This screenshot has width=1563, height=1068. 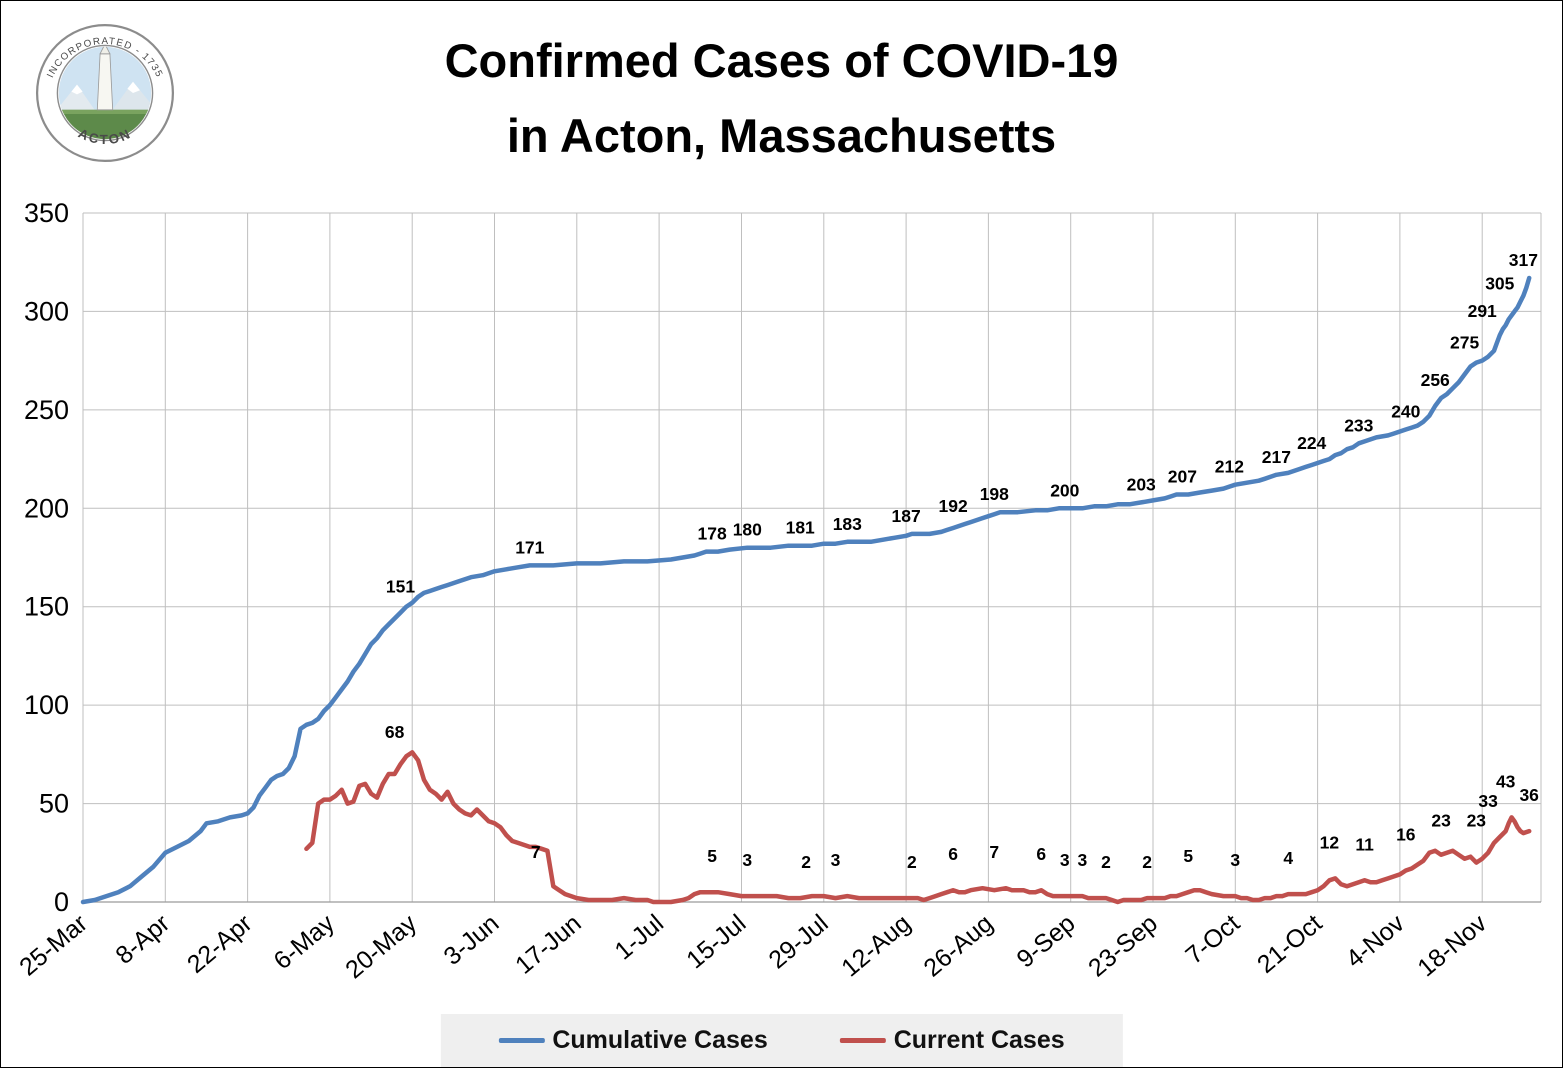 What do you see at coordinates (952, 506) in the screenshot?
I see `cumulative-data-label: 192` at bounding box center [952, 506].